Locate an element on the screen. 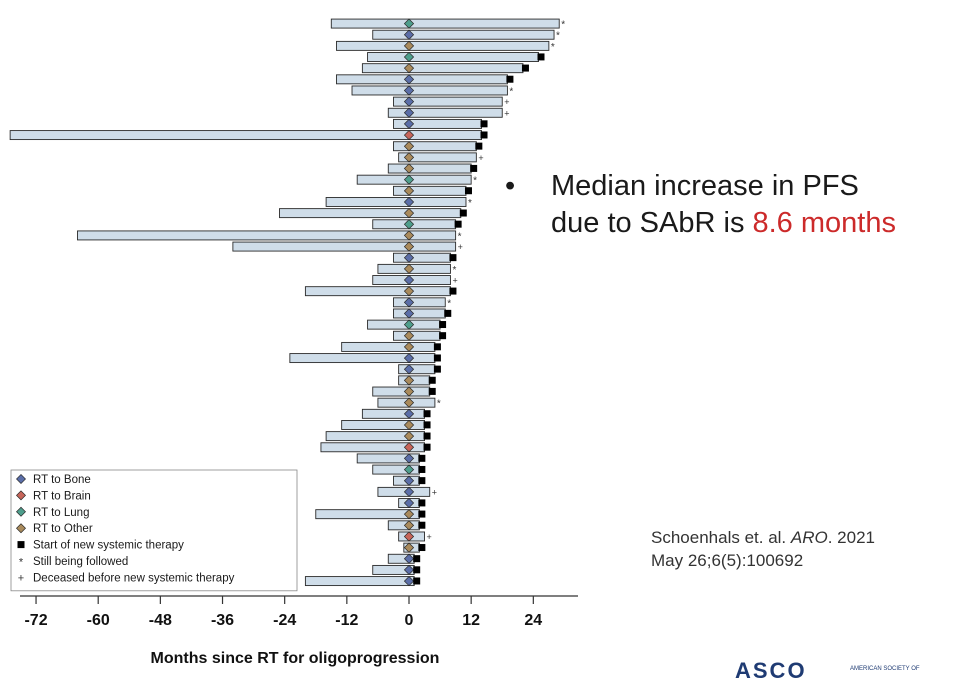  key-finding-text-2: due to SAbR is is located at coordinates (652, 223).